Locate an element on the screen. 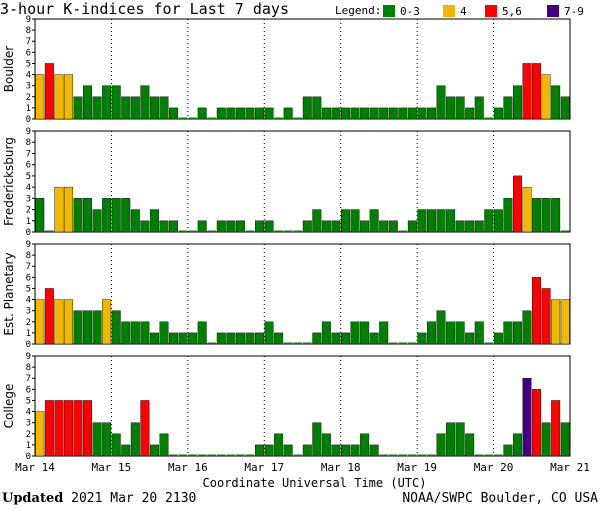 Image resolution: width=600 pixels, height=510 pixels. updated-stamp: Updated 2021 Mar 20 2130 is located at coordinates (99, 498).